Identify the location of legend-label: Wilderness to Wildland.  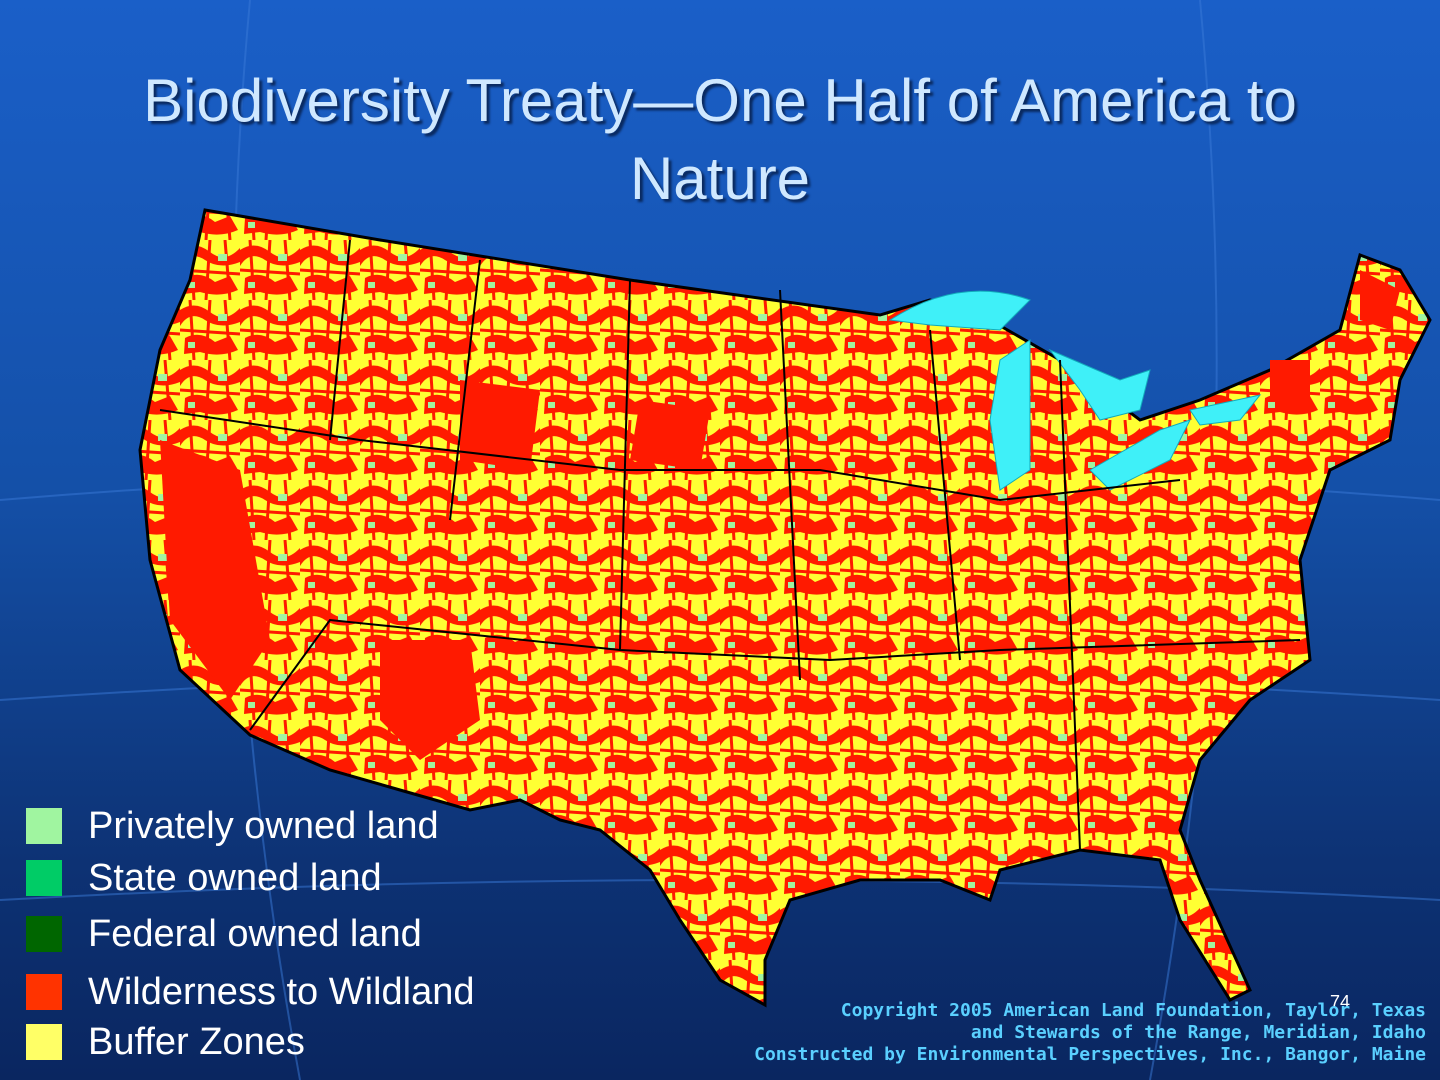
(281, 991).